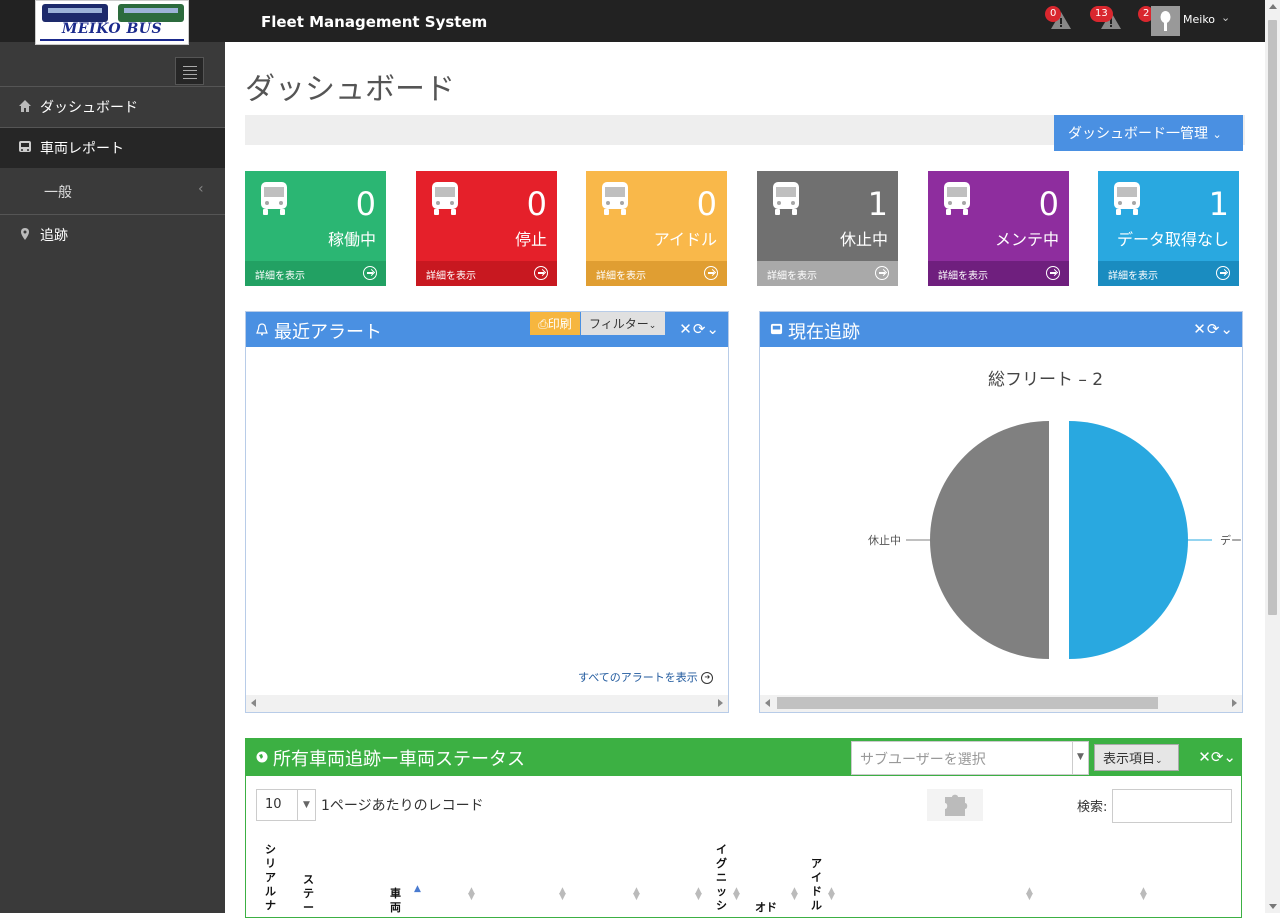  Describe the element at coordinates (399, 759) in the screenshot. I see `panel-title: 所有車両追跡ー車両ステータス` at that location.